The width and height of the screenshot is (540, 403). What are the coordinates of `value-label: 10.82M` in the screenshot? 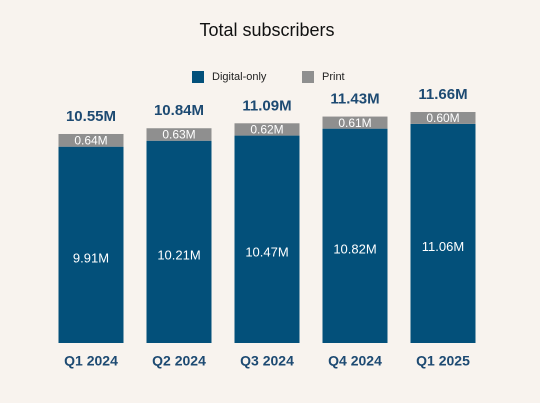 It's located at (354, 248).